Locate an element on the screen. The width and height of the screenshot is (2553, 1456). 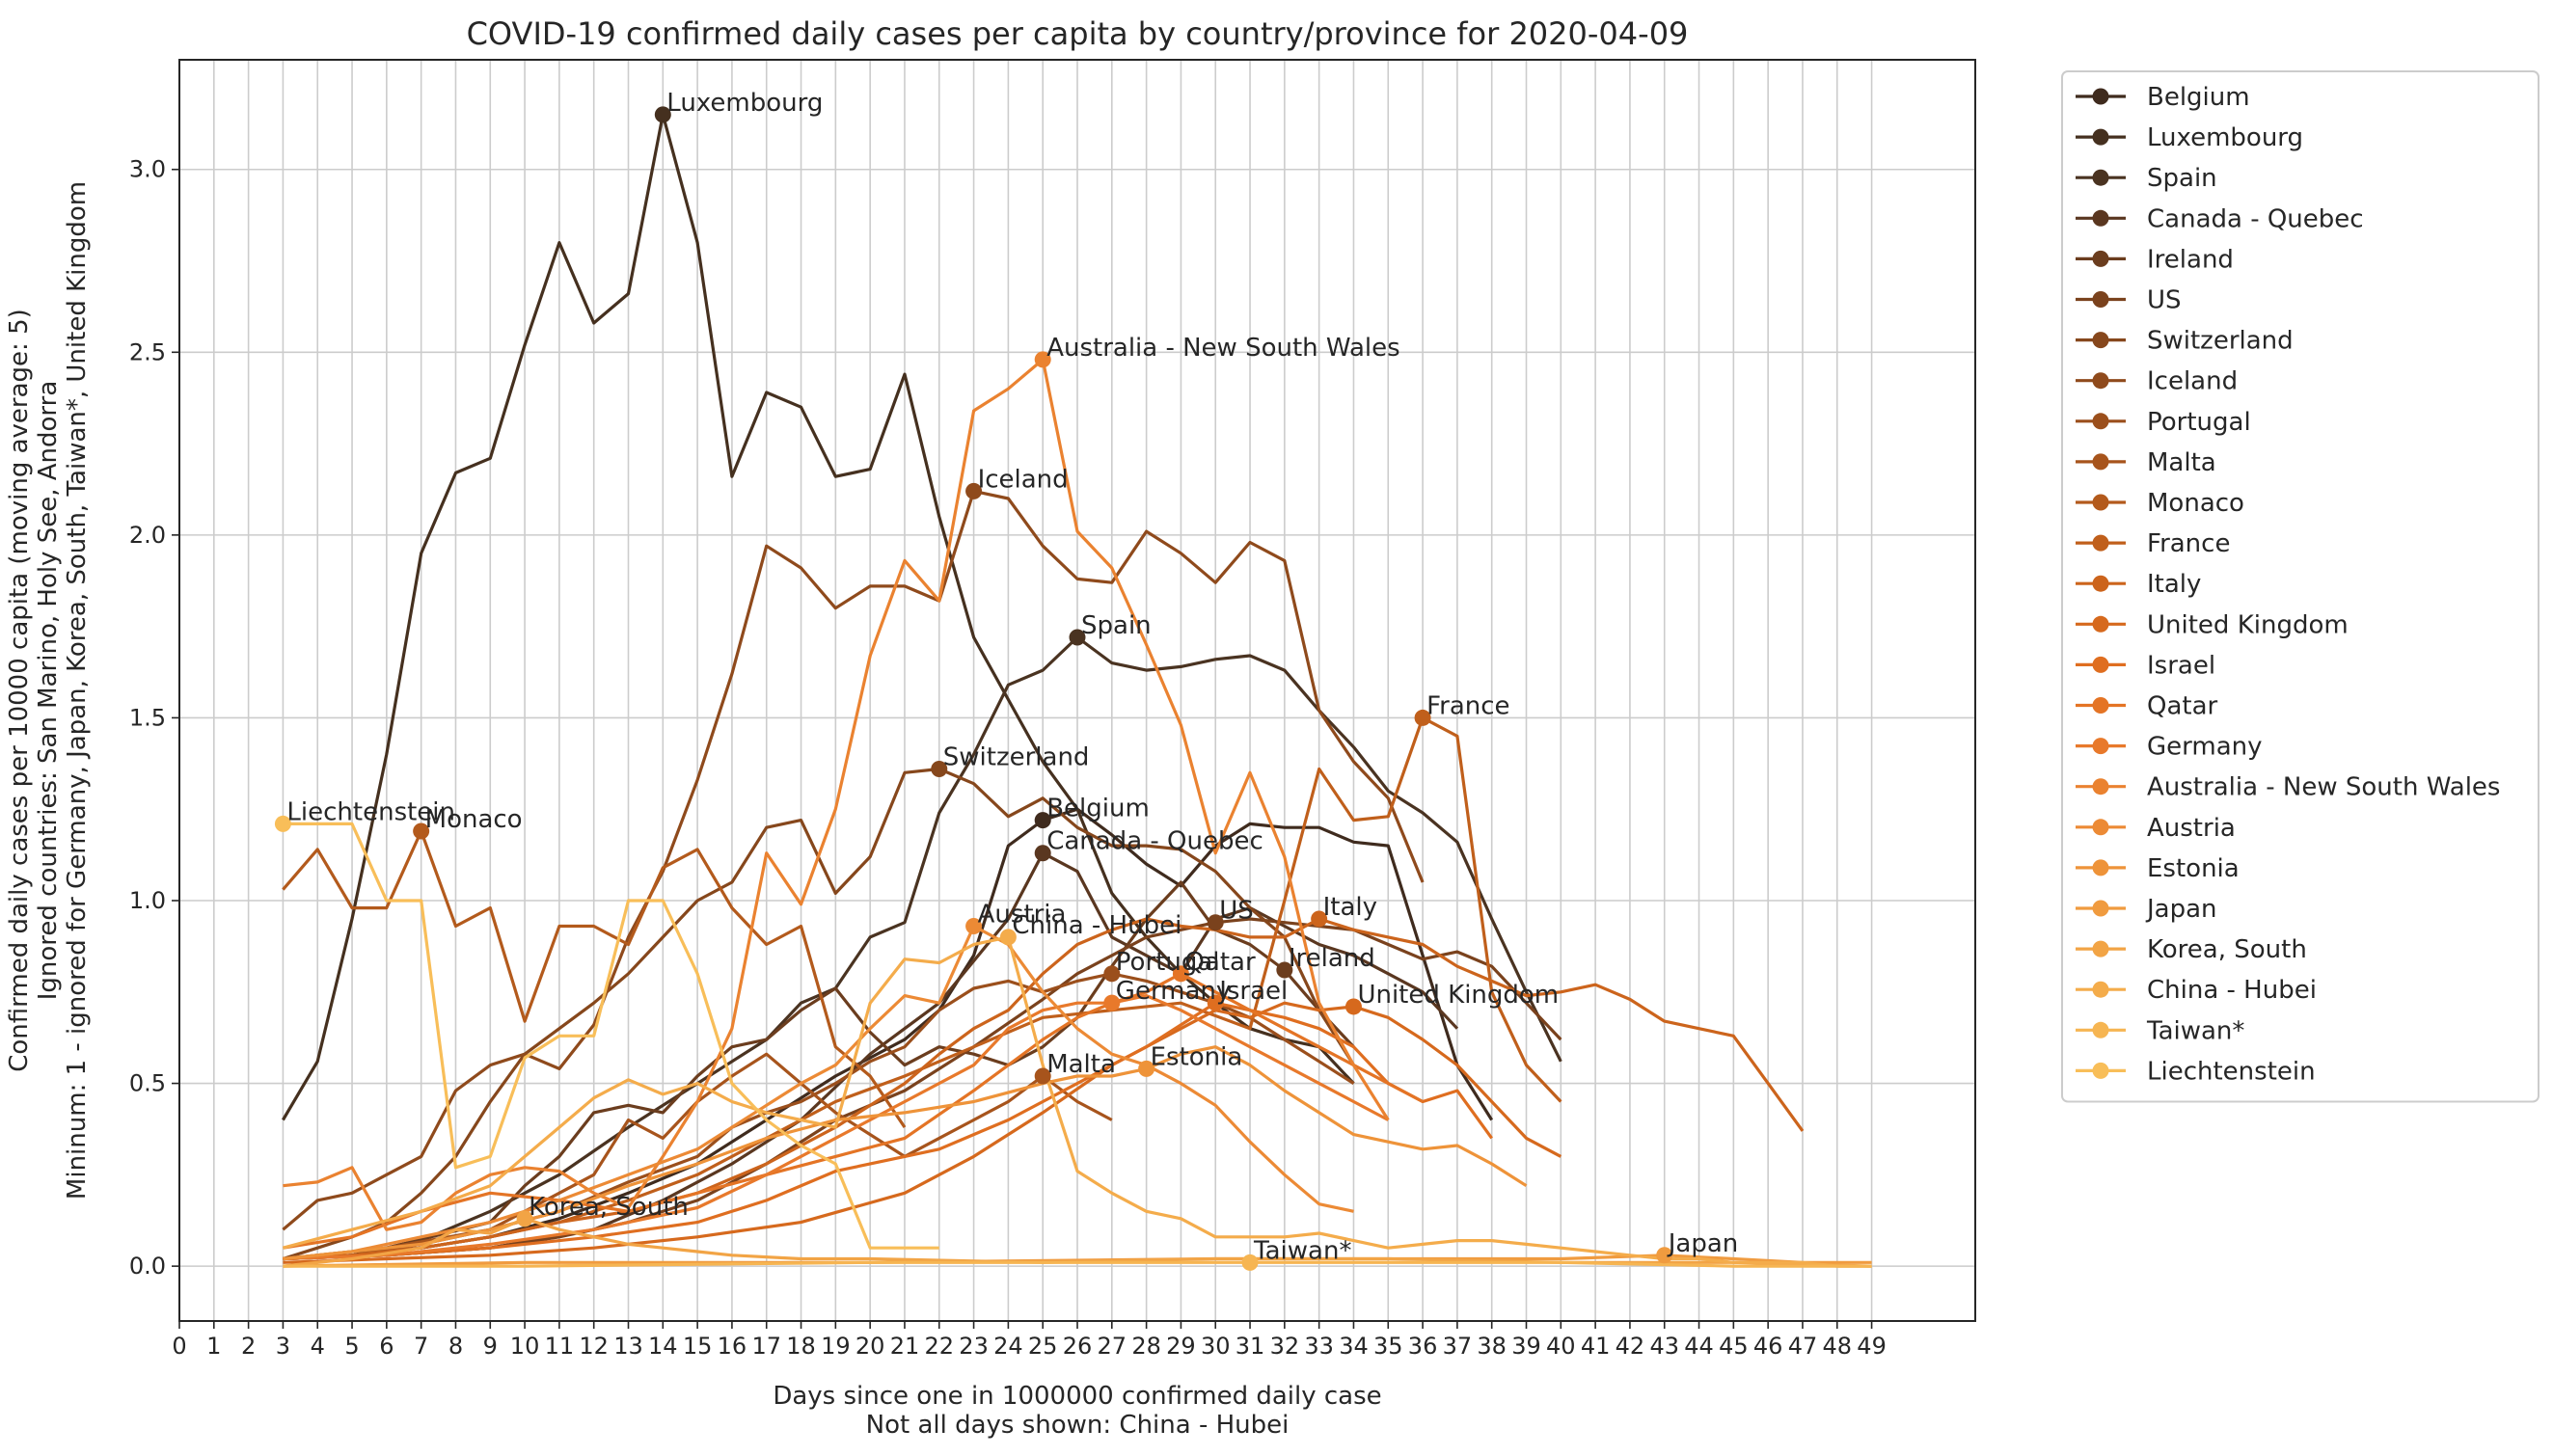
series-marker-portugal is located at coordinates (1112, 974).